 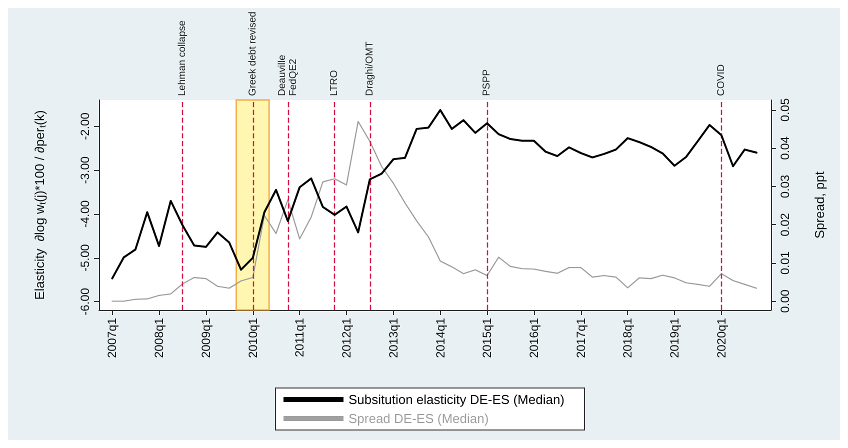 What do you see at coordinates (205, 338) in the screenshot?
I see `x-tick-label: 2009q1` at bounding box center [205, 338].